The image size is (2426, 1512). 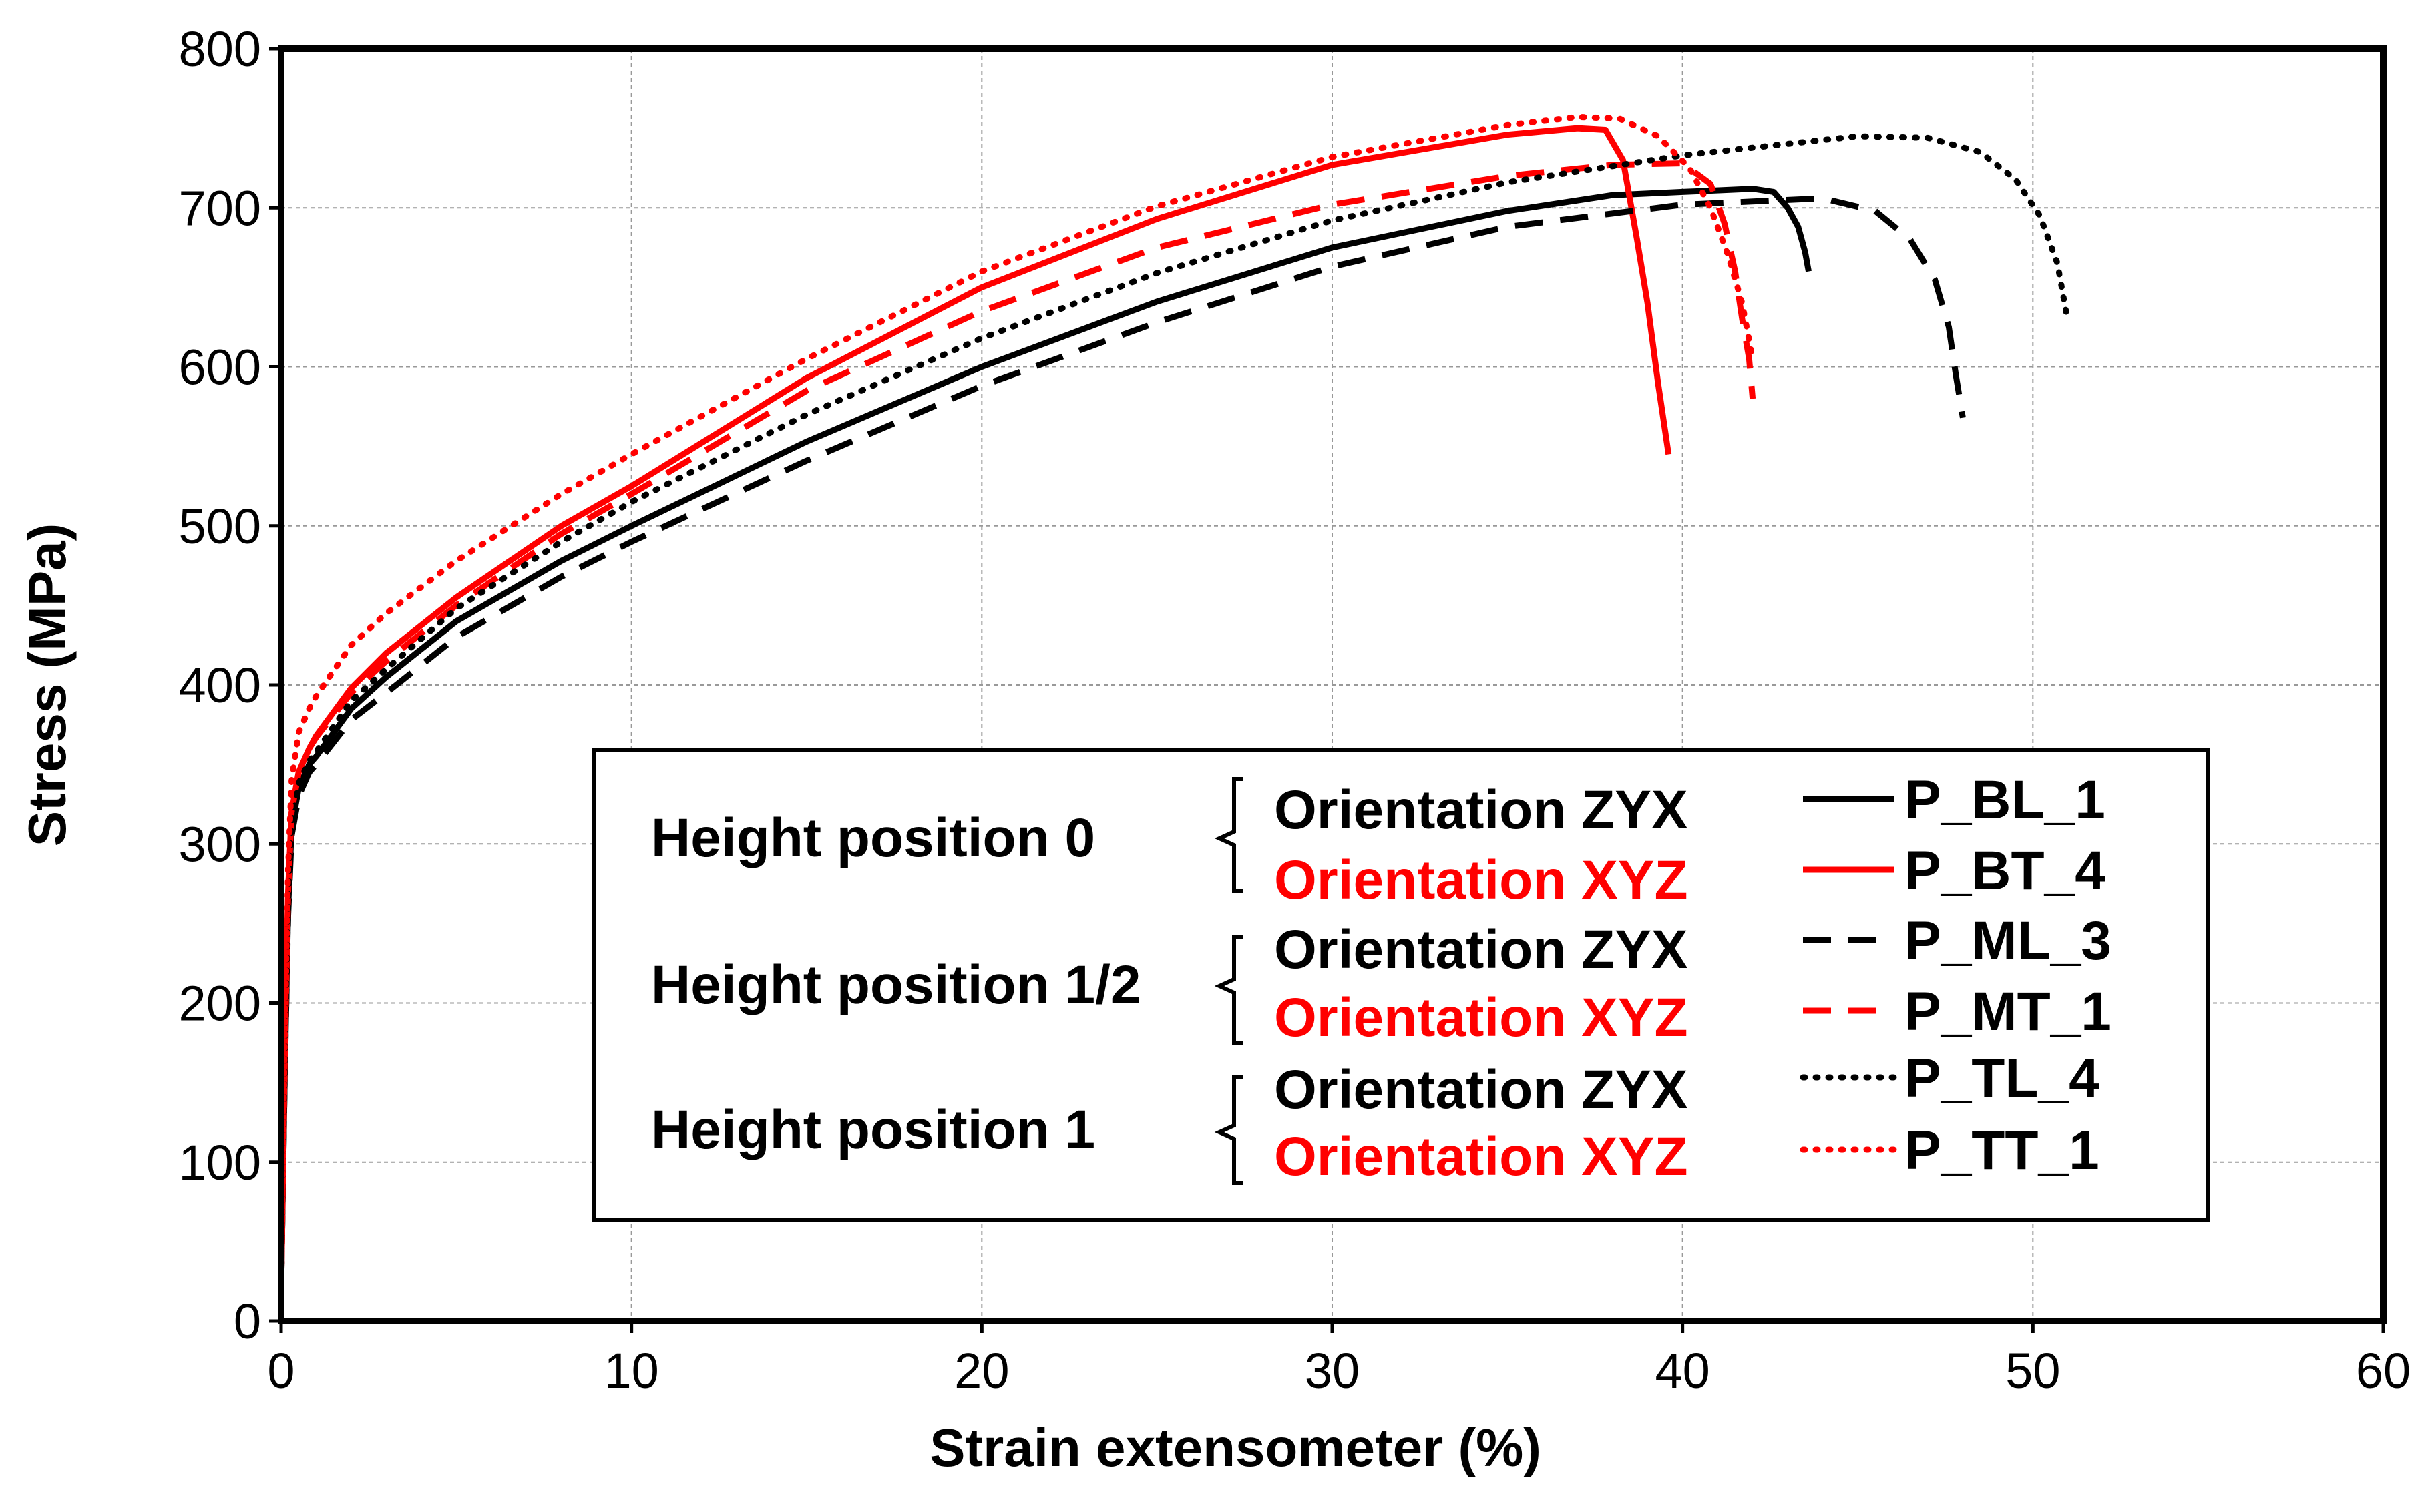 I want to click on legend-label-p-bl-1: P_BL_1, so click(x=2004, y=800).